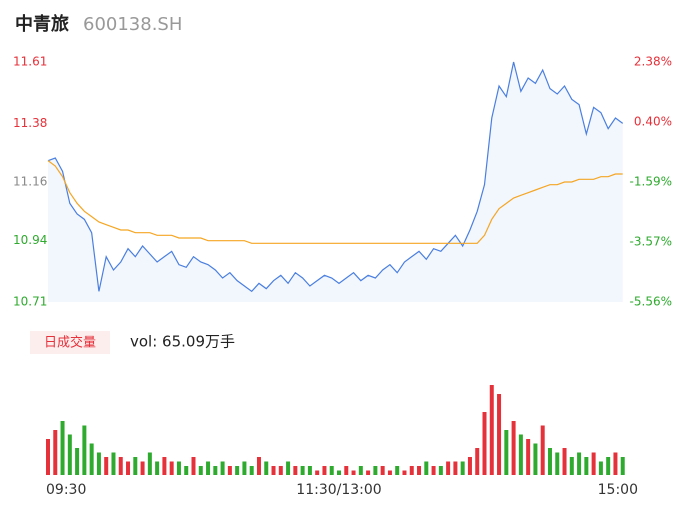  I want to click on y-tick-label: 10.71, so click(30, 302).